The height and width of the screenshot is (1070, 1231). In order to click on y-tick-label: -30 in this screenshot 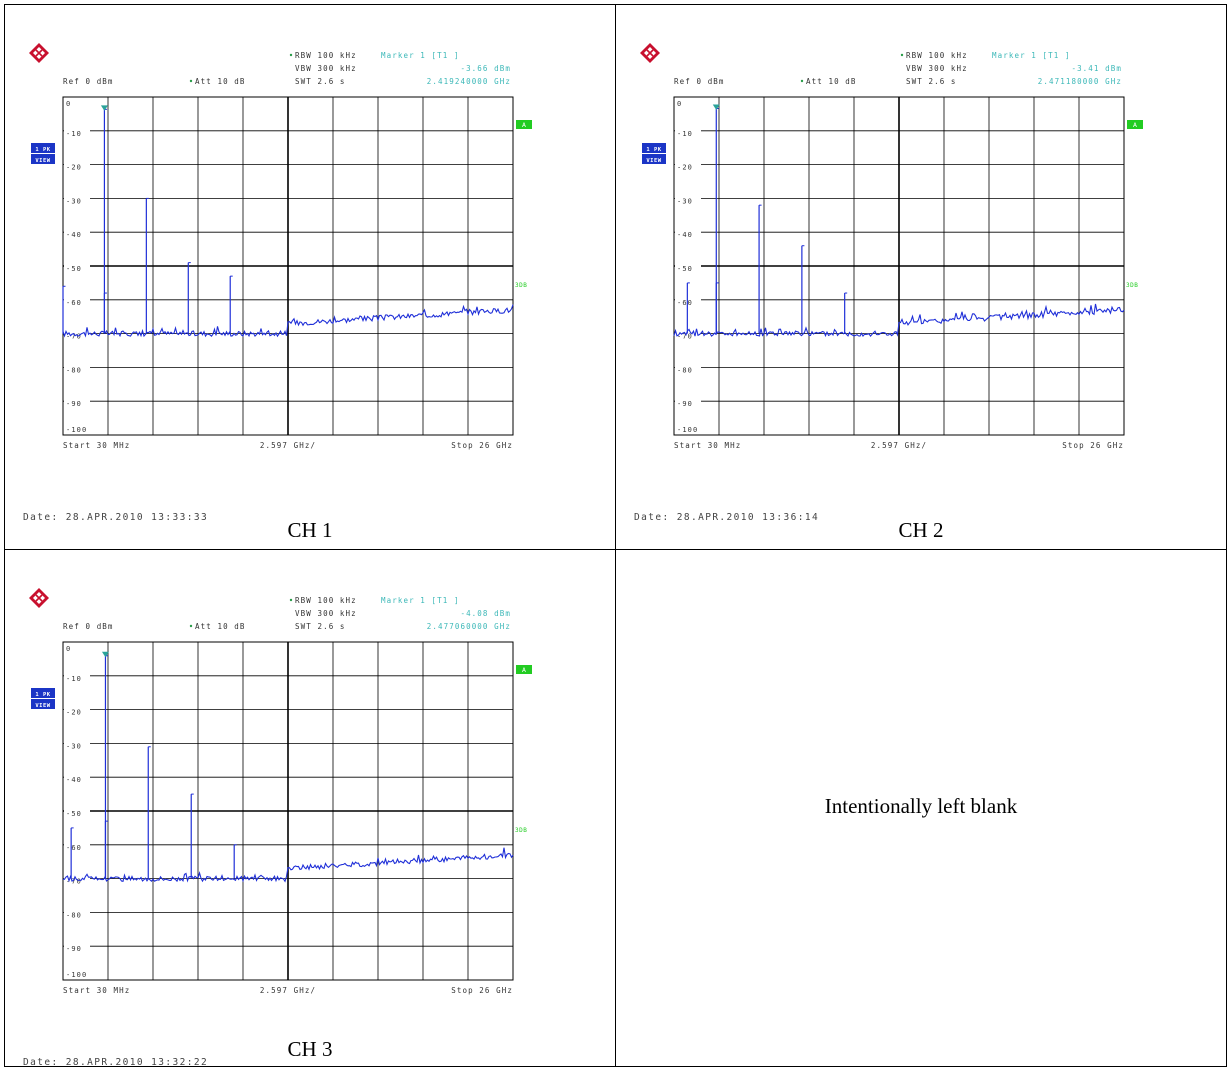, I will do `click(685, 201)`.